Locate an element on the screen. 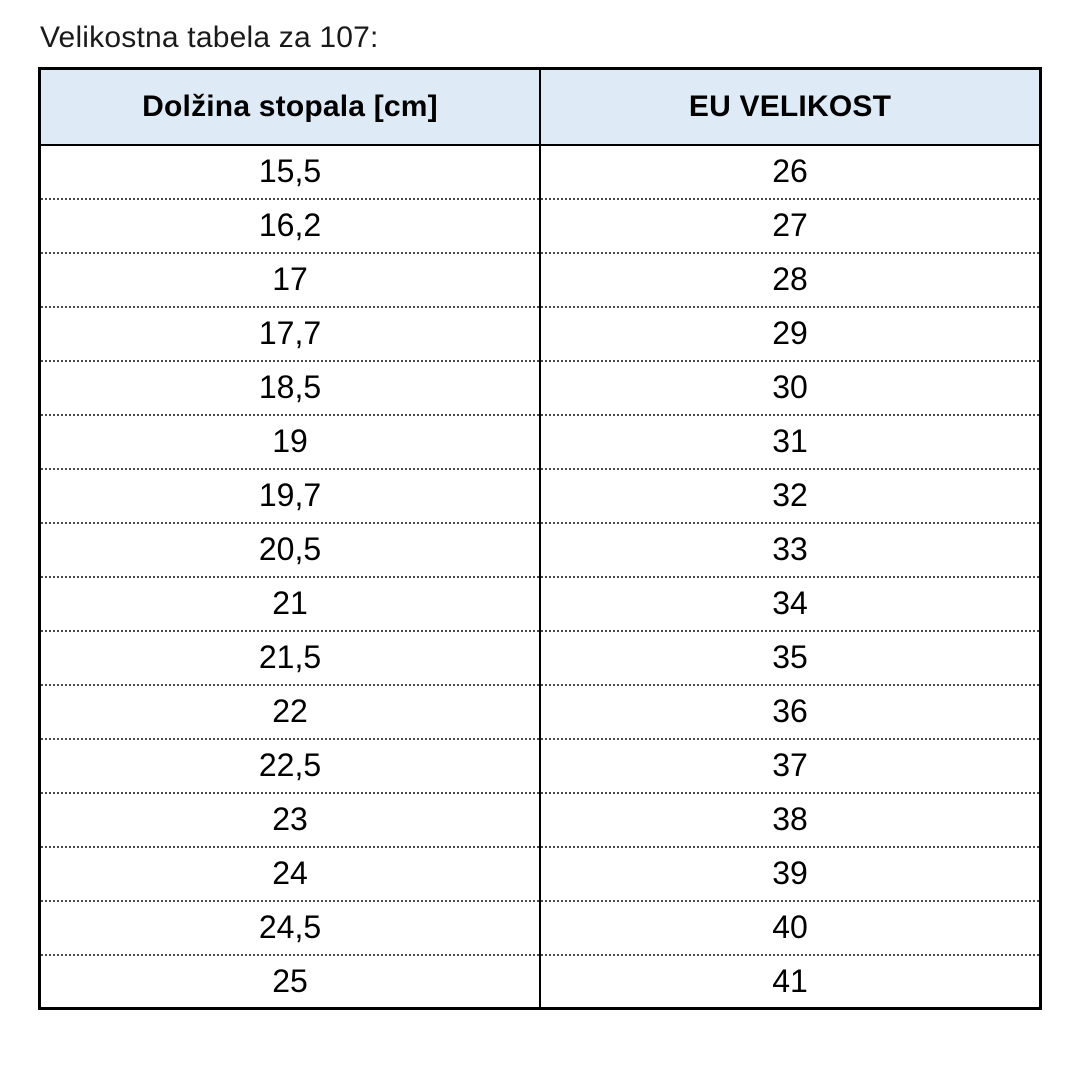 The image size is (1080, 1080). table-row: 17,7 29 is located at coordinates (540, 333).